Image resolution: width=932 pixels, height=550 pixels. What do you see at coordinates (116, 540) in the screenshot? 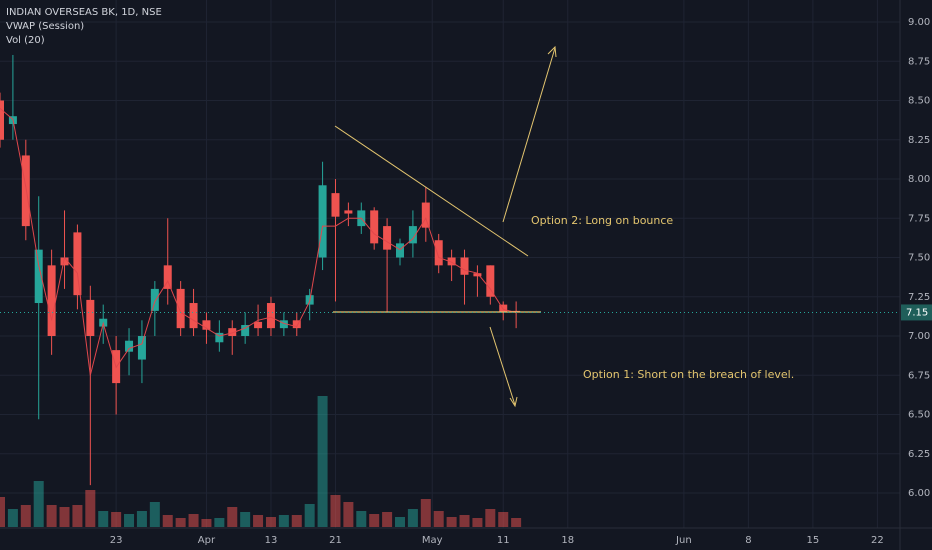
I see `x-tick-label: 23` at bounding box center [116, 540].